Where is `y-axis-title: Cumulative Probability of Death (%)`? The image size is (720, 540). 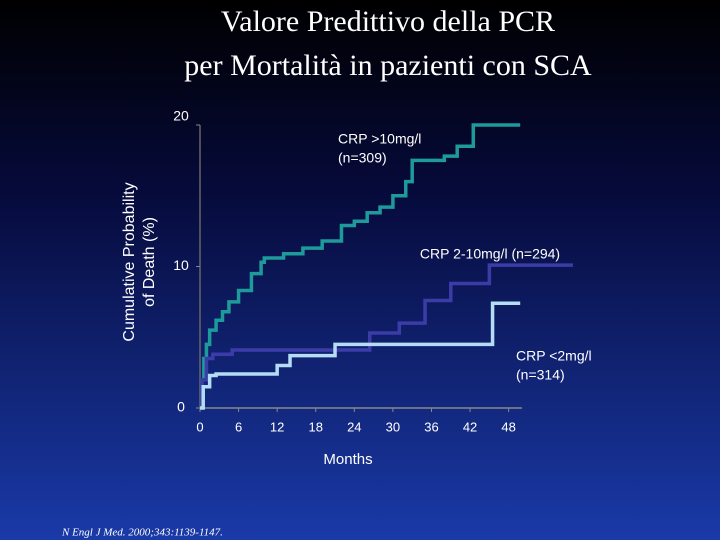 y-axis-title: Cumulative Probability of Death (%) is located at coordinates (139, 261).